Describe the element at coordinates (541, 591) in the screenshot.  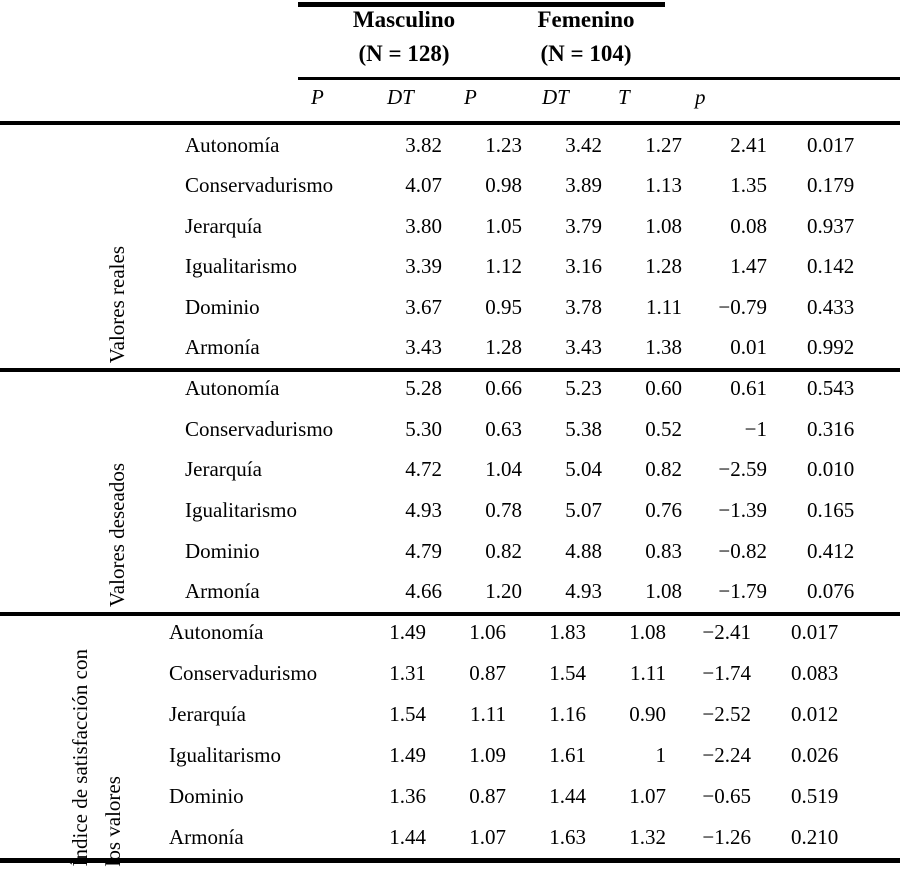
I see `table-row: Armonía 4.66 1.20 4.93 1.08 −1.79 0.076` at that location.